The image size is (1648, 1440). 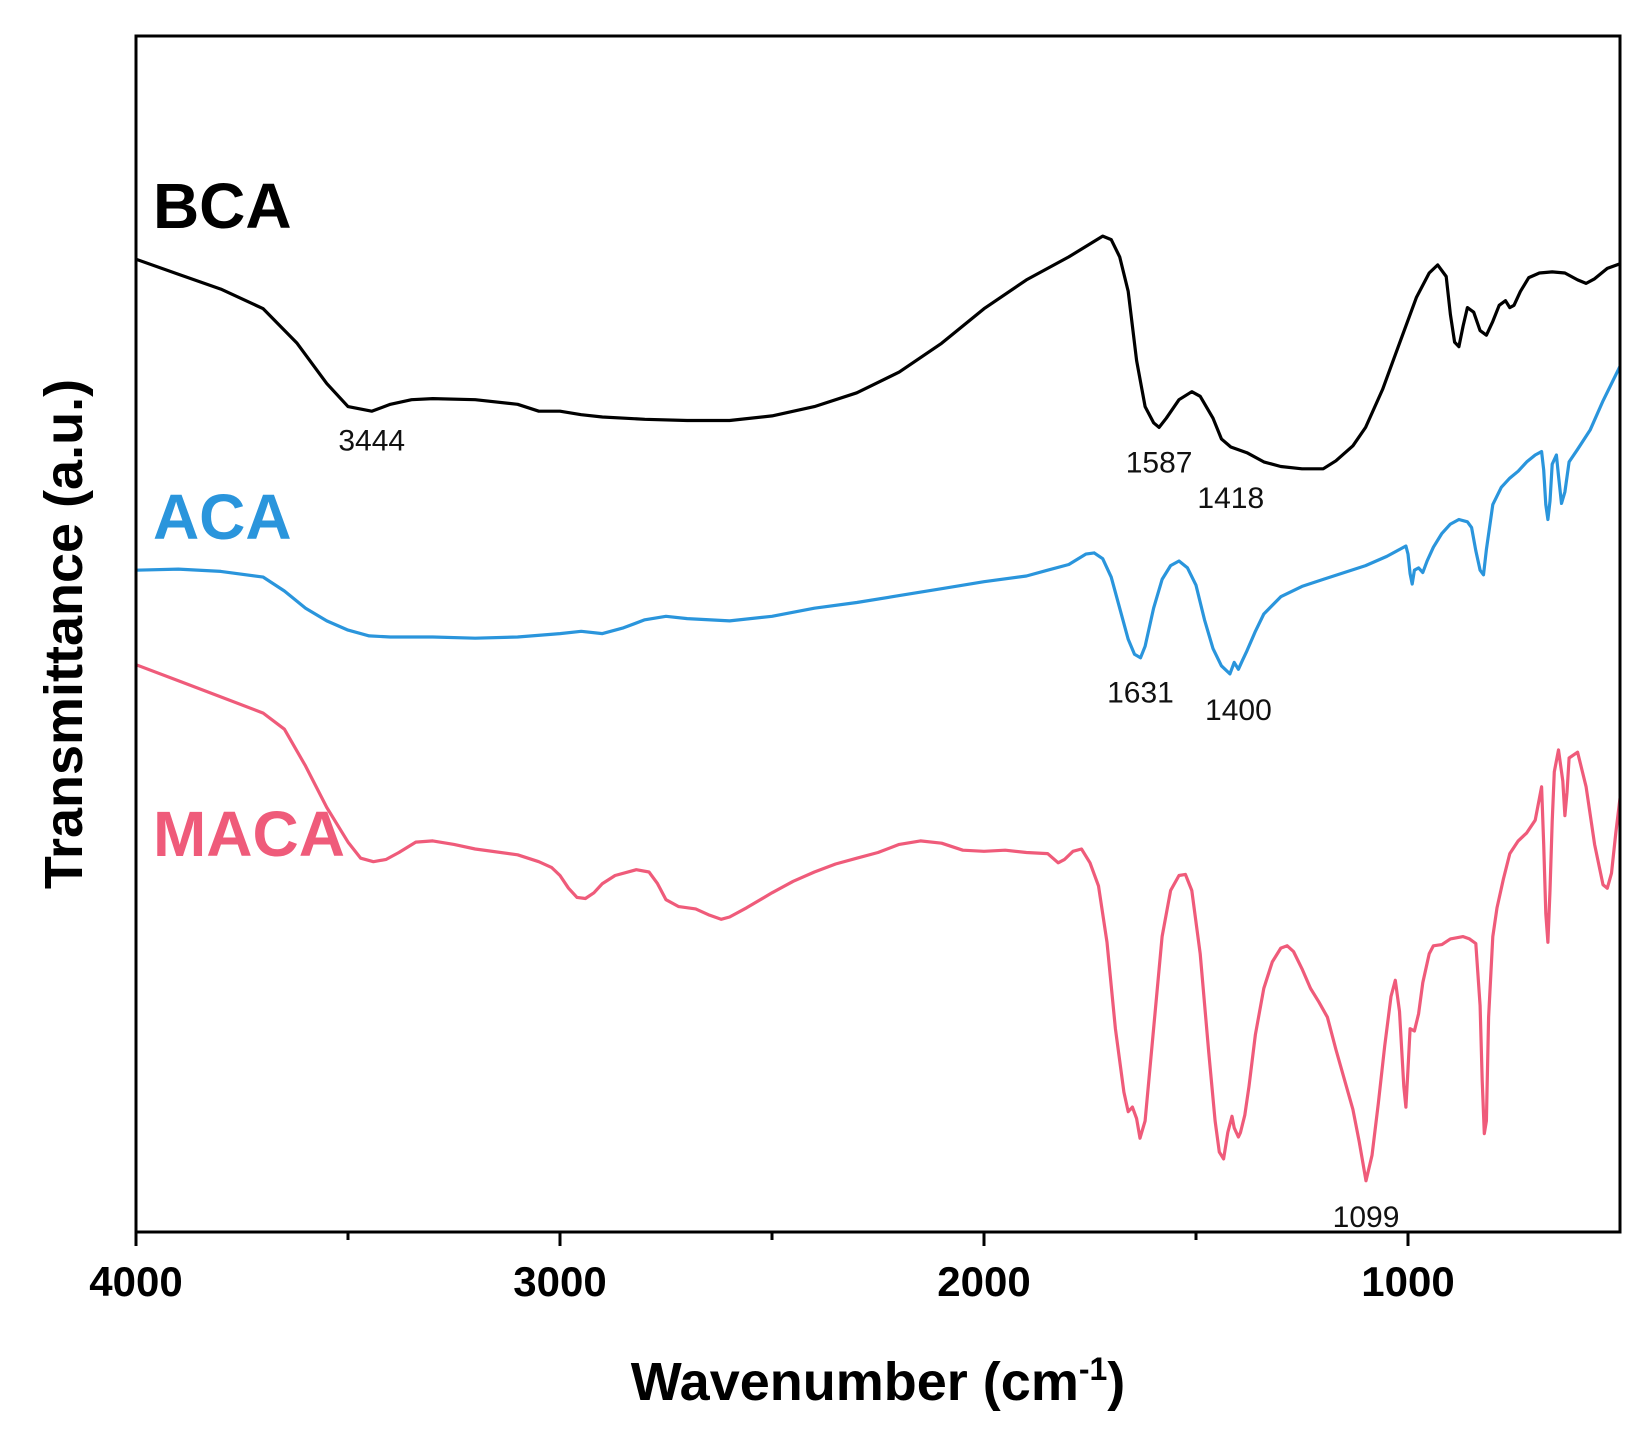 I want to click on peak-annotation-1099: 1099, so click(x=1366, y=1217).